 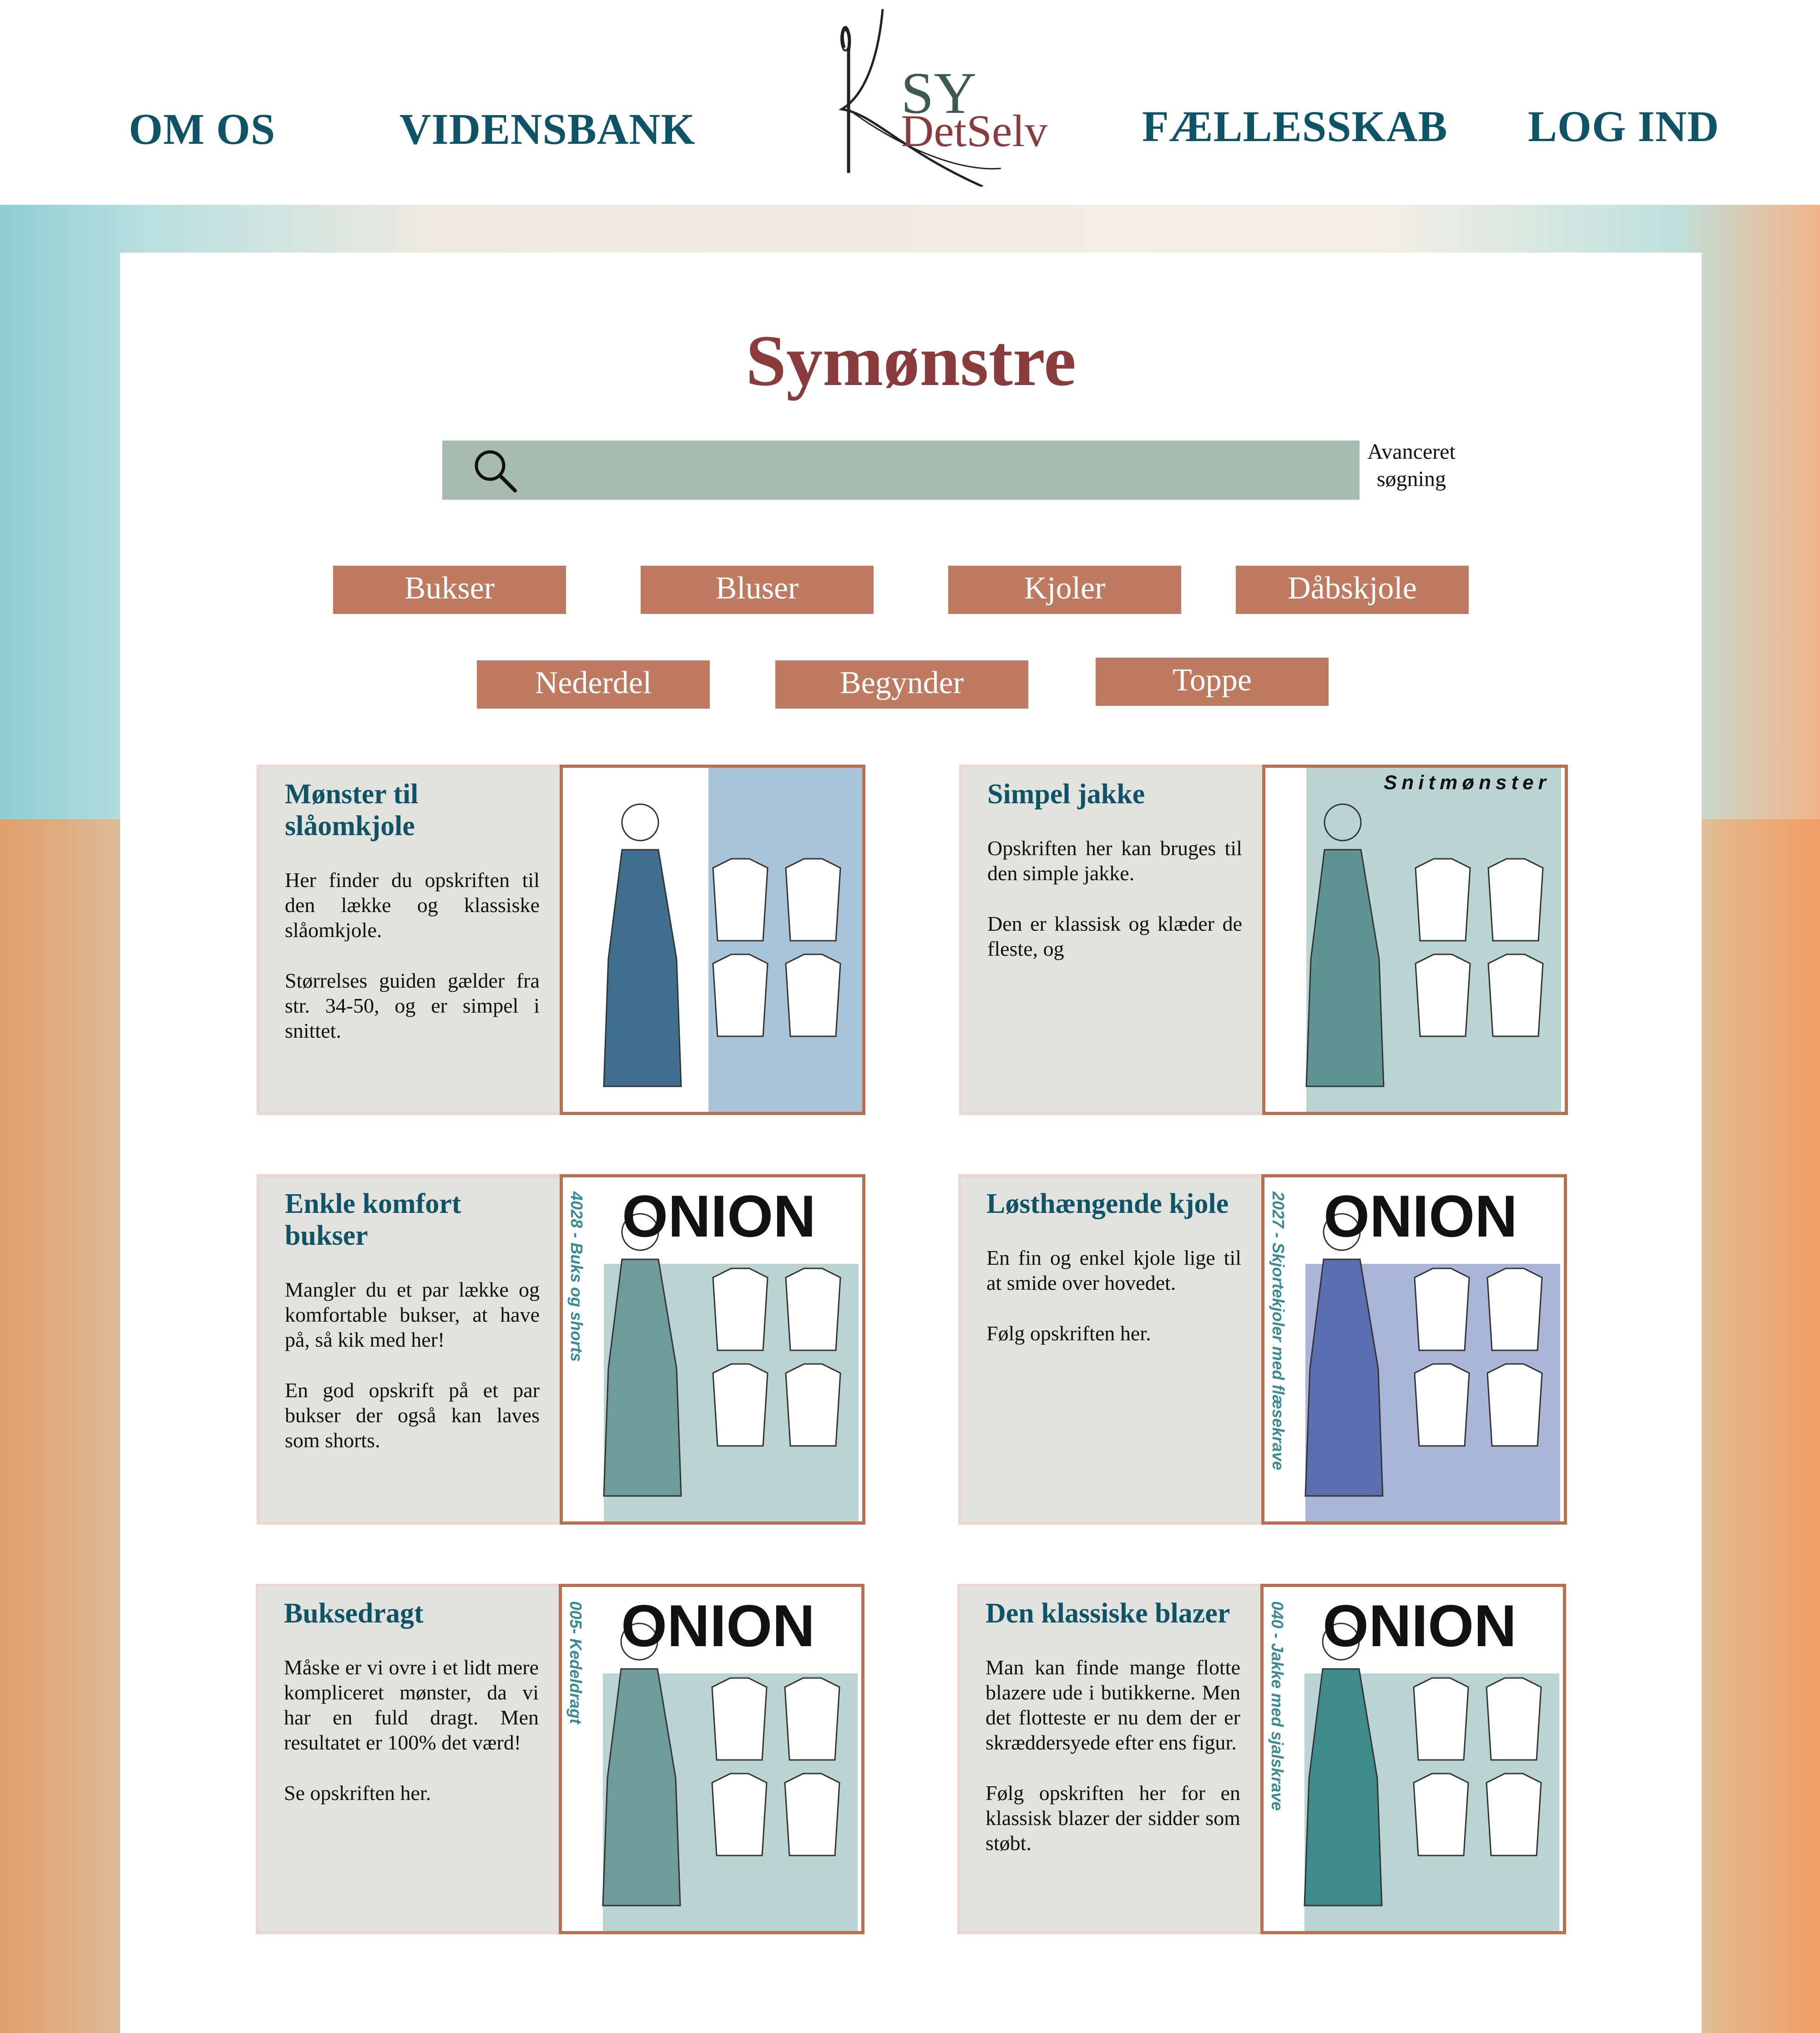 I want to click on needle-thread-icon, so click(x=920, y=98).